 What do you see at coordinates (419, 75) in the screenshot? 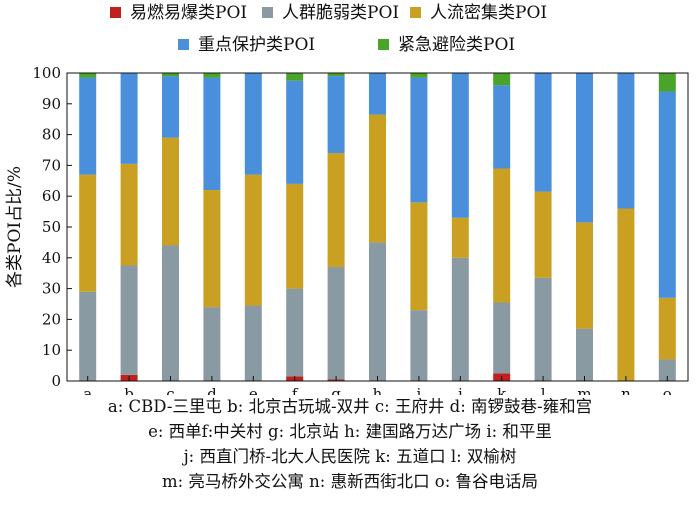
I see `bar-segment-i-s4` at bounding box center [419, 75].